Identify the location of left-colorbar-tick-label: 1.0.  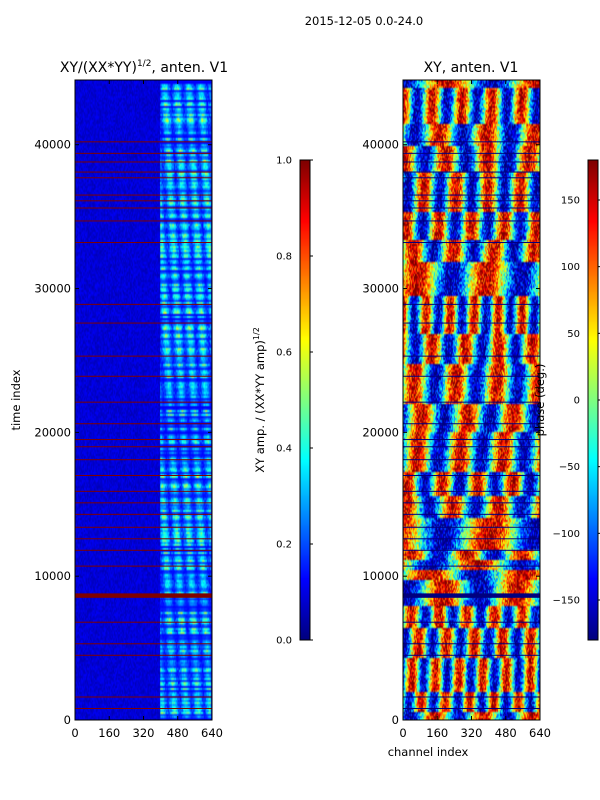
(284, 161).